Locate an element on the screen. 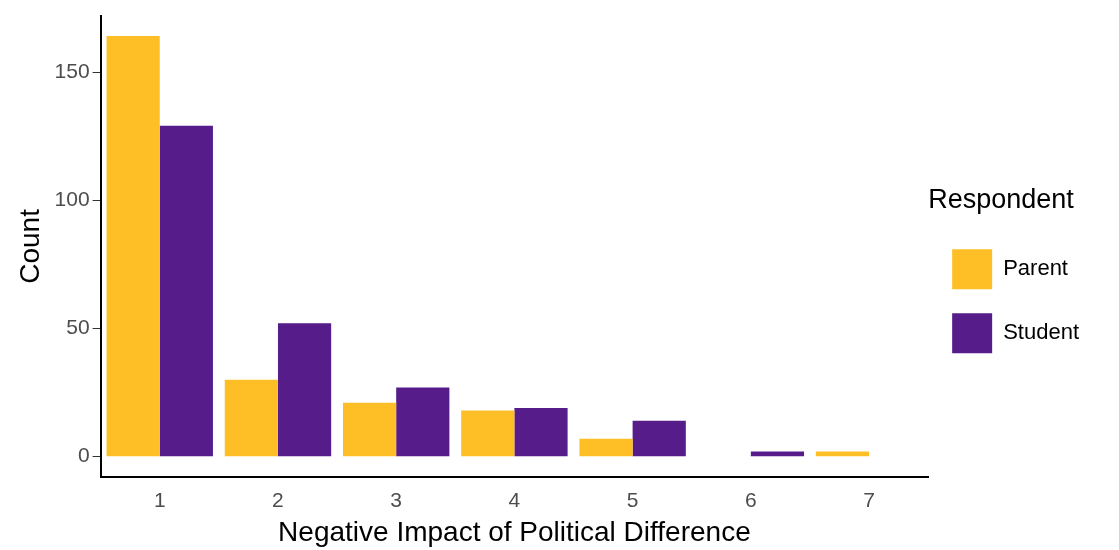 Image resolution: width=1119 pixels, height=550 pixels. x-tick-label: 1 is located at coordinates (159, 499).